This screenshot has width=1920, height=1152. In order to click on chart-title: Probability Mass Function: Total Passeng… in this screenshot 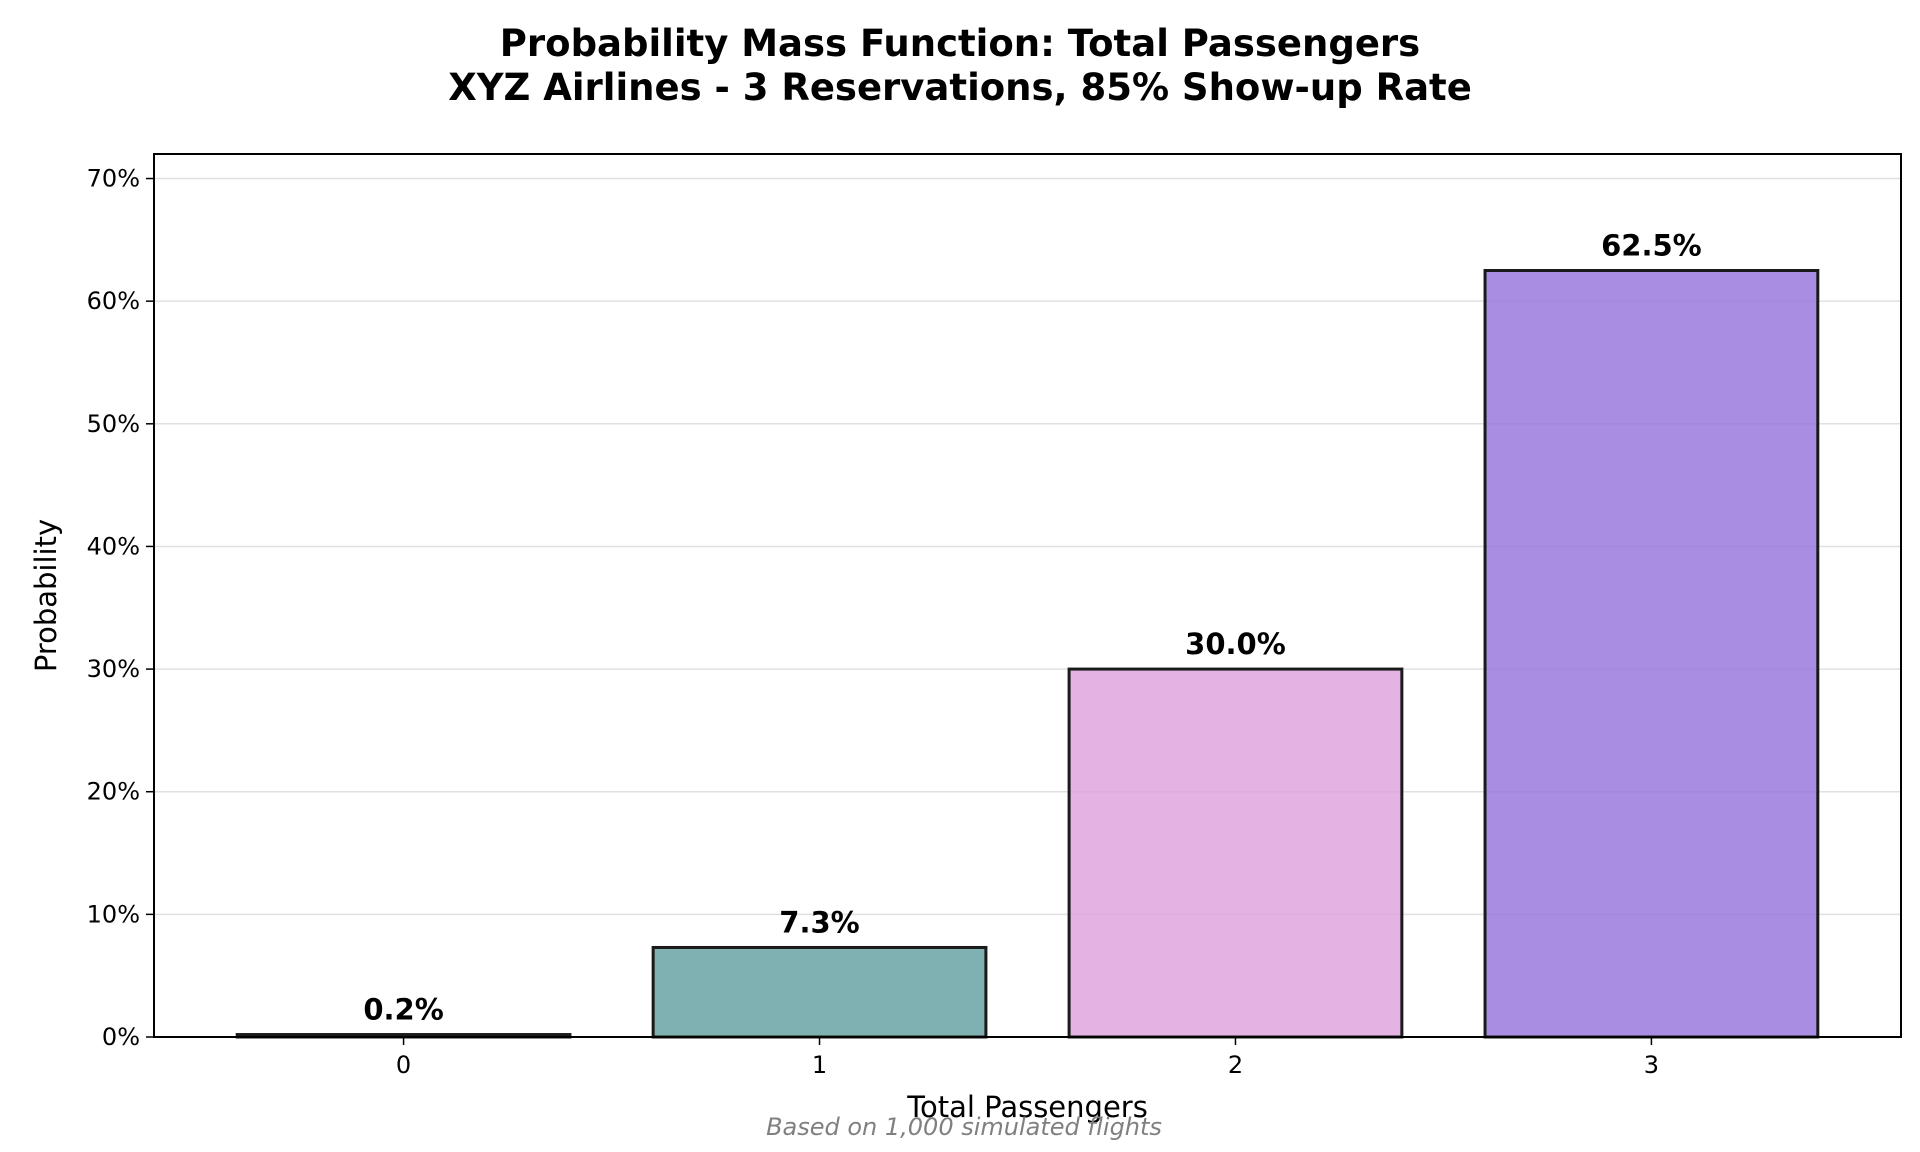, I will do `click(960, 43)`.